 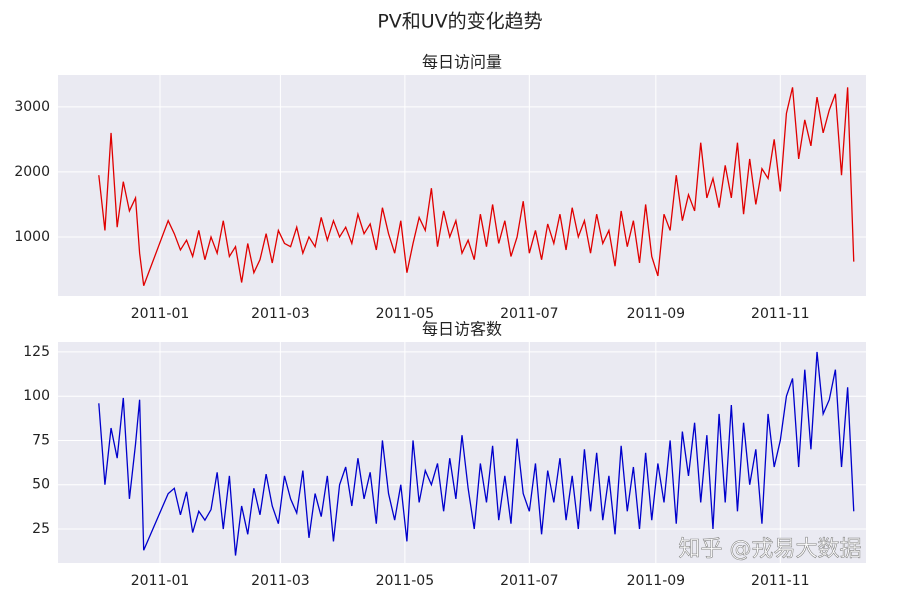 I want to click on y-tick-label: 100, so click(x=36, y=396).